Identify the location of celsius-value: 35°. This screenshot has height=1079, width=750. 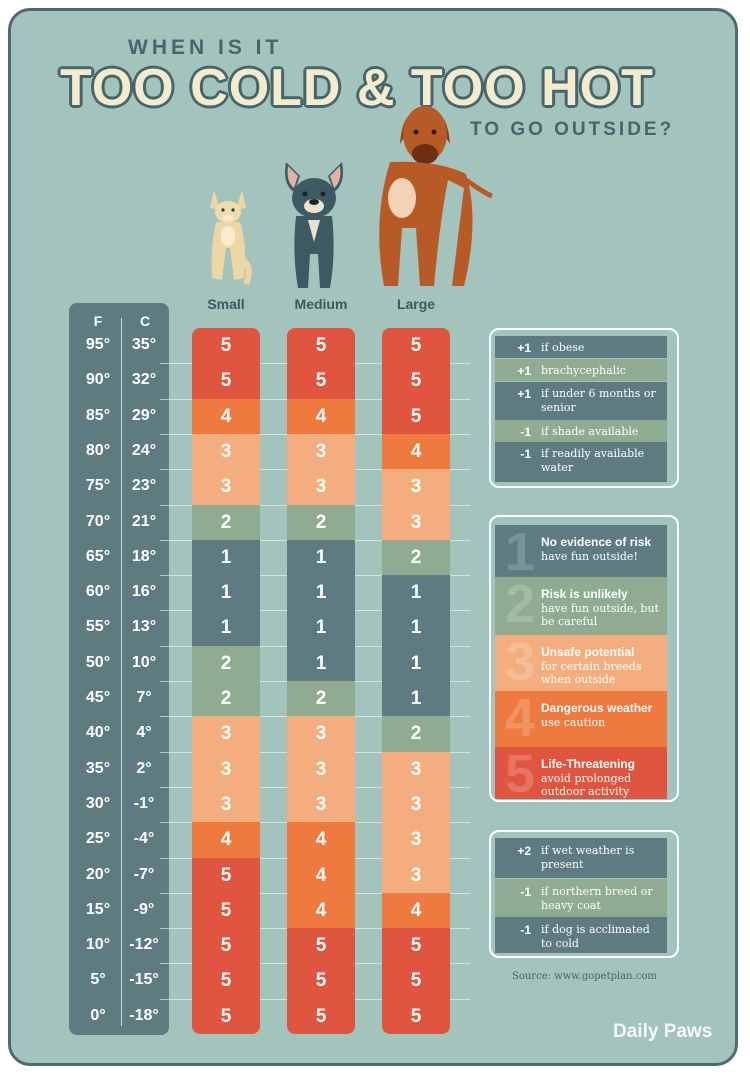
(144, 344).